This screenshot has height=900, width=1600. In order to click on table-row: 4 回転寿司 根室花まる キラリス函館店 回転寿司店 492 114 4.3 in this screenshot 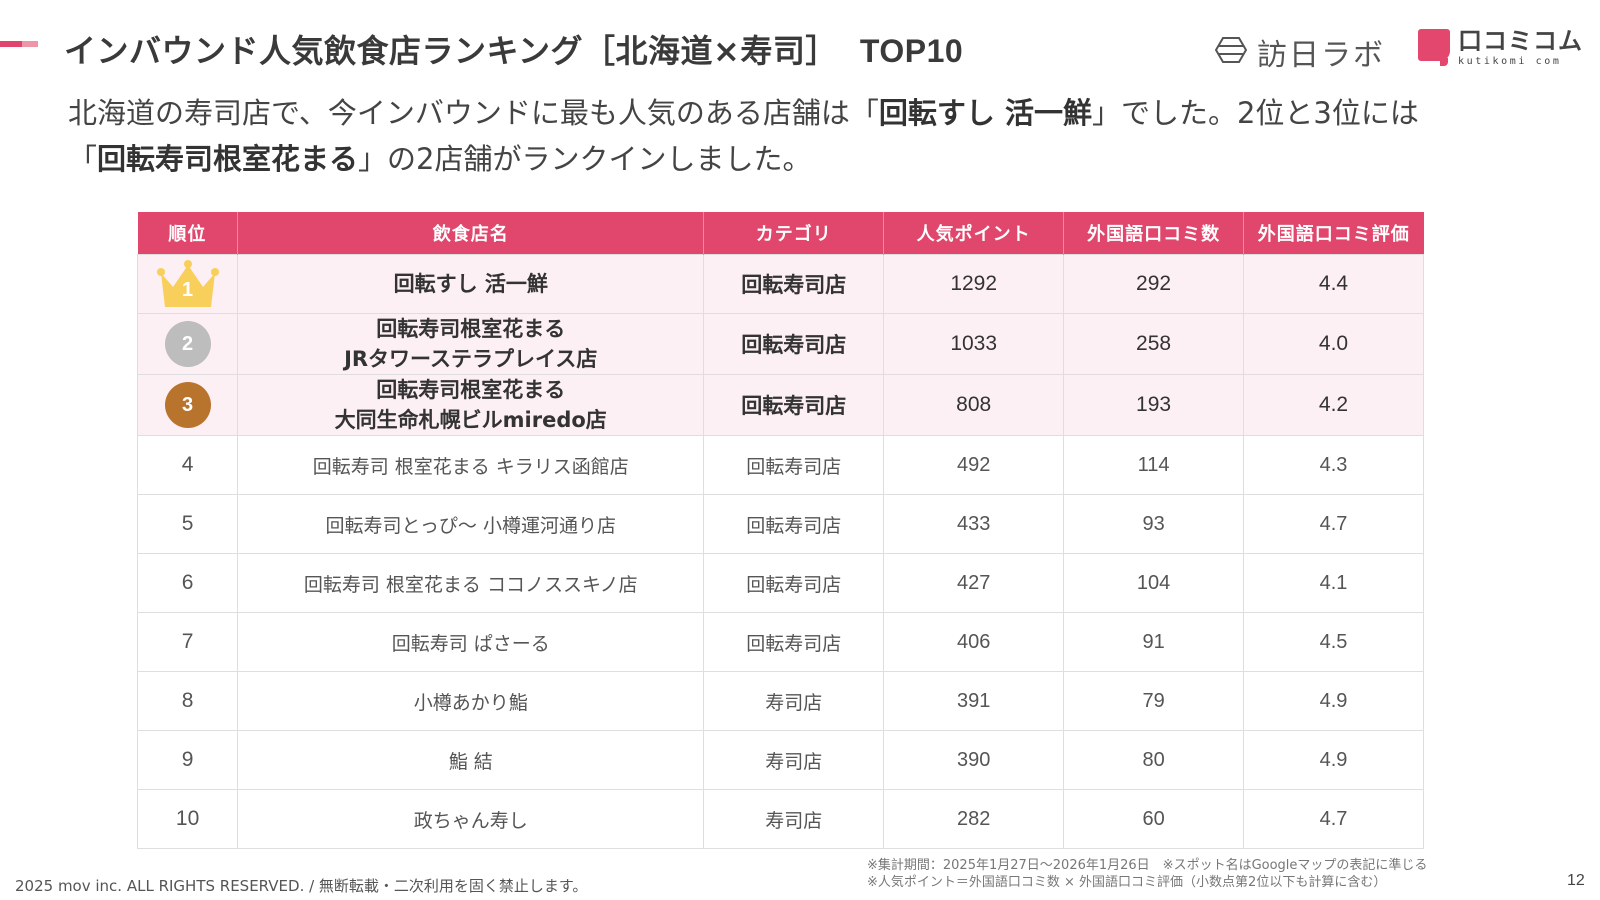, I will do `click(780, 465)`.